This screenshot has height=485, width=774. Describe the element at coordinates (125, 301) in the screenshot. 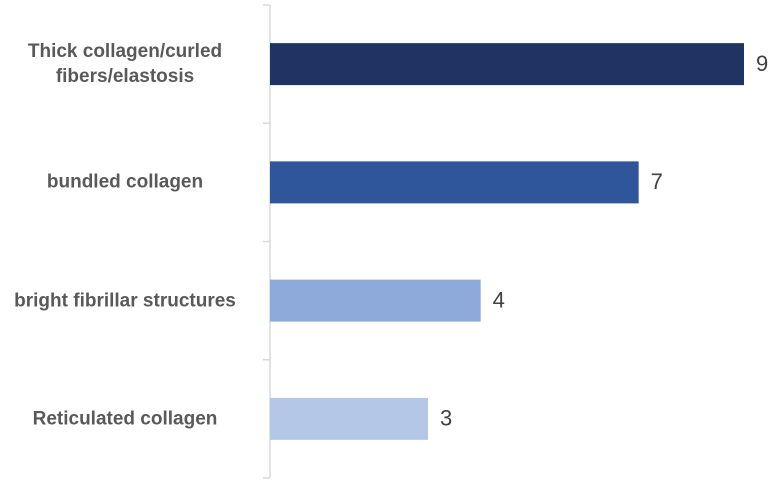

I see `category-label: bright fibrillar structures` at that location.